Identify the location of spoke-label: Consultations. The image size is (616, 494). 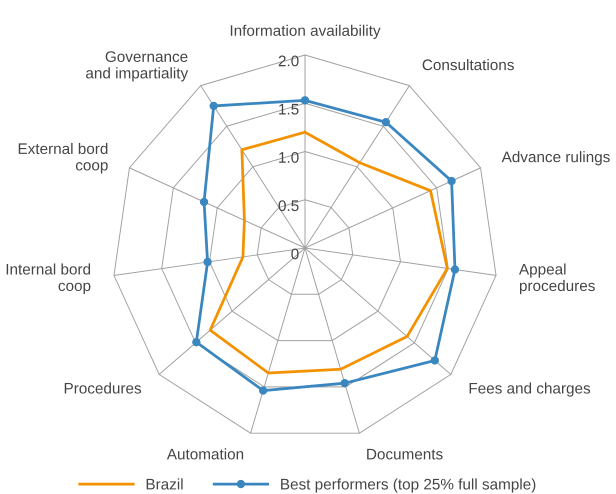
(468, 64).